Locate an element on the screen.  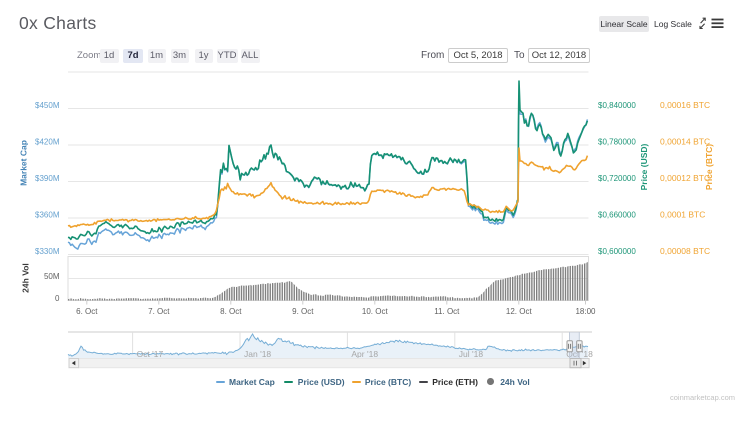
svg-text: $420M is located at coordinates (47, 142).